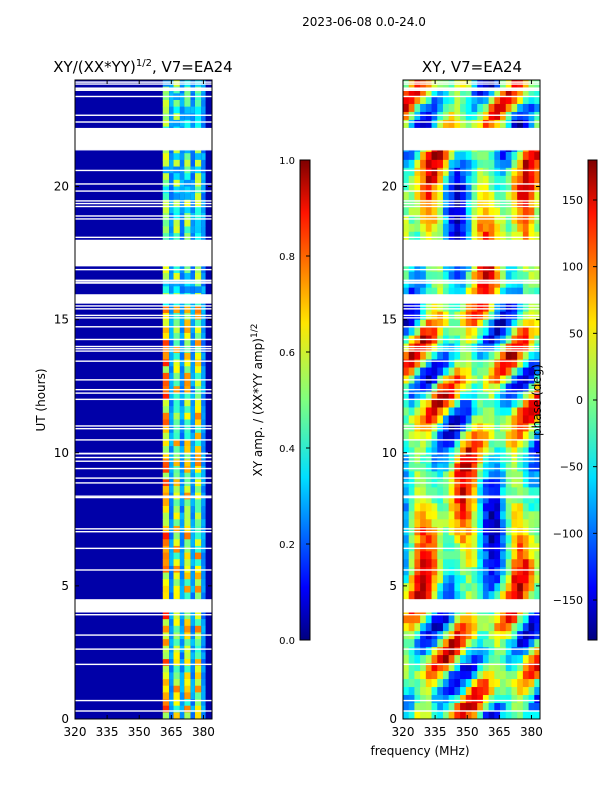 The image size is (600, 800). What do you see at coordinates (142, 67) in the screenshot?
I see `amp-title: XY/(XX*YY)1/2, V7=EA24` at bounding box center [142, 67].